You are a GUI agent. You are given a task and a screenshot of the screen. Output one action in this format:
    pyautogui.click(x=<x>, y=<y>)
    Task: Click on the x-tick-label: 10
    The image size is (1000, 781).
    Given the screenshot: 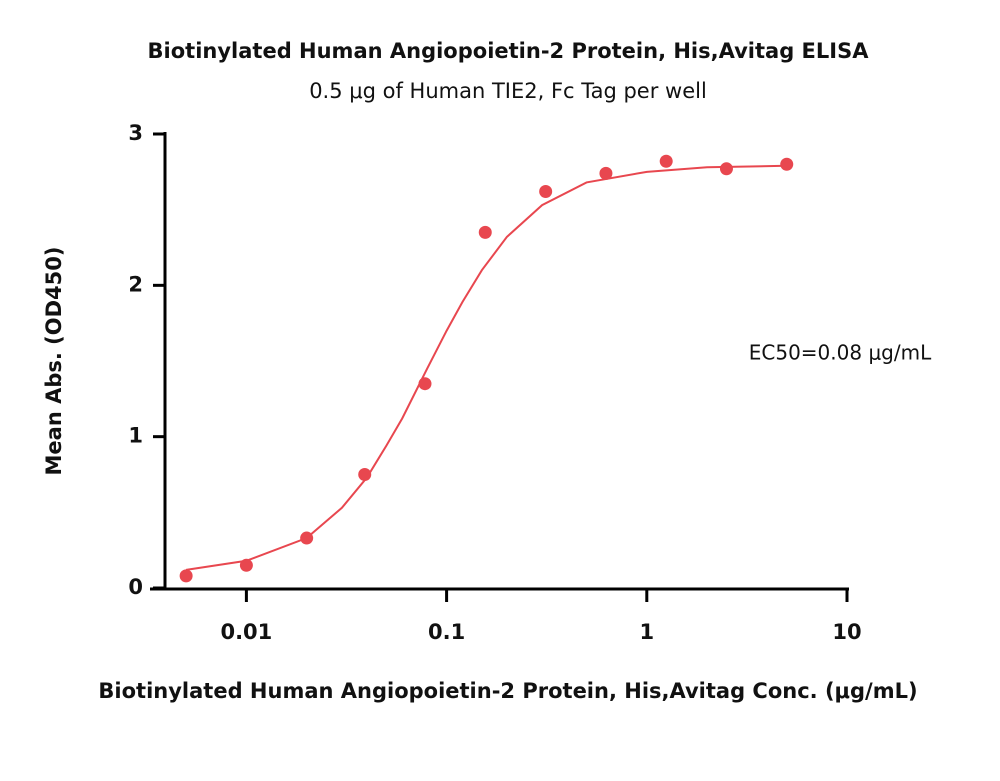 What is the action you would take?
    pyautogui.click(x=846, y=632)
    